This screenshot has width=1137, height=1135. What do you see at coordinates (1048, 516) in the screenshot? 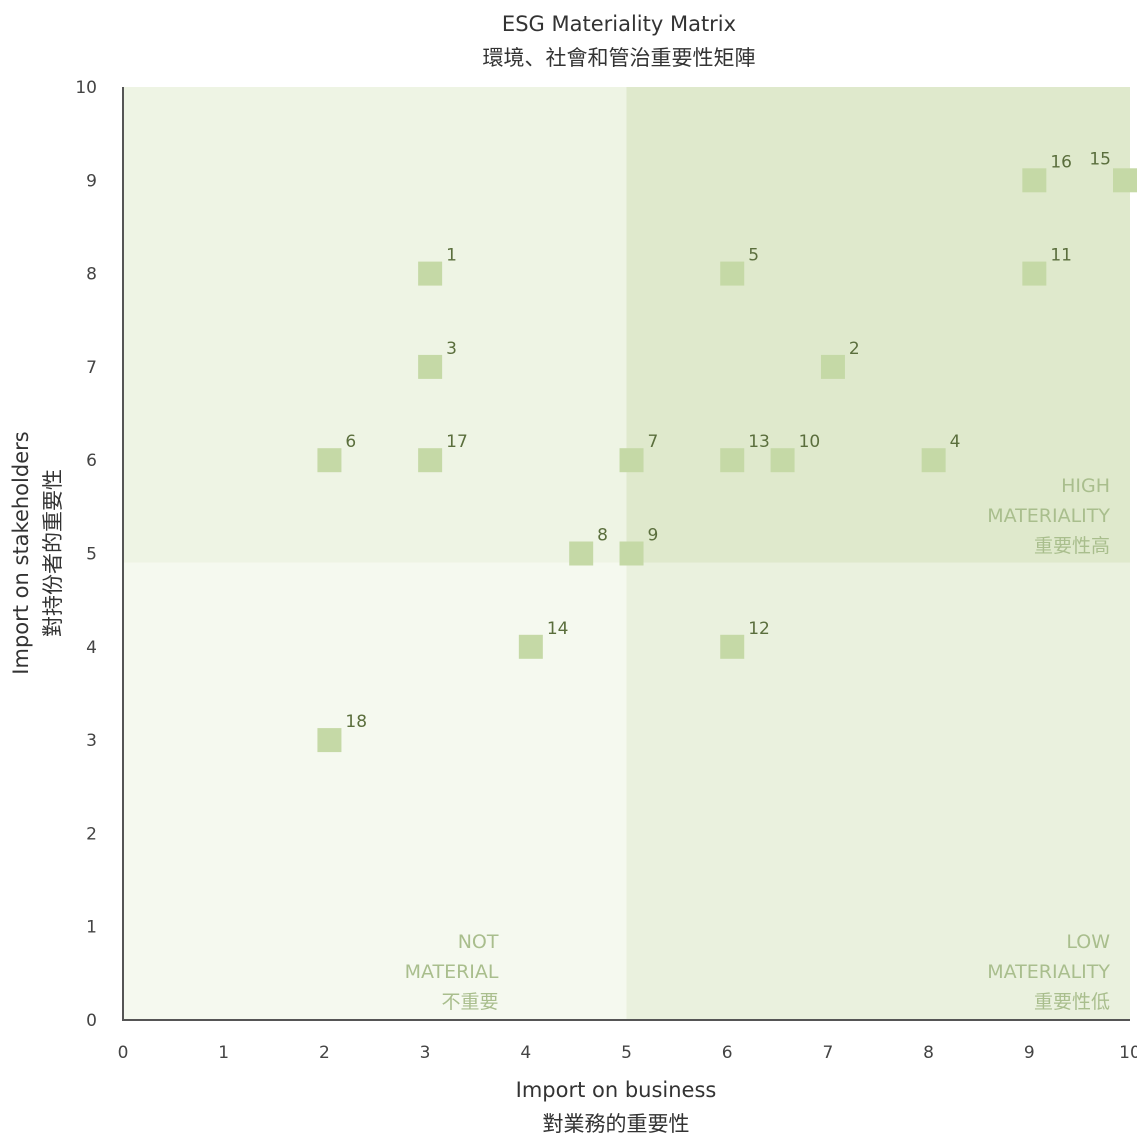
I see `quadrant-label-high: HIGH MATERIALITY 重要性高` at bounding box center [1048, 516].